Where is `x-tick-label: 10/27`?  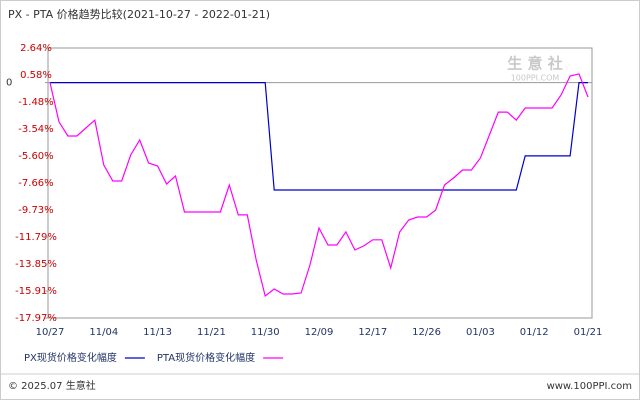 x-tick-label: 10/27 is located at coordinates (50, 332).